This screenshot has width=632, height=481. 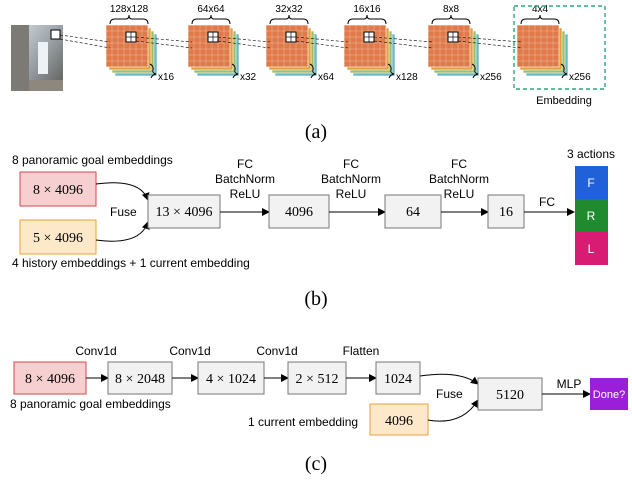 What do you see at coordinates (367, 9) in the screenshot?
I see `stage-size-label: 16x16` at bounding box center [367, 9].